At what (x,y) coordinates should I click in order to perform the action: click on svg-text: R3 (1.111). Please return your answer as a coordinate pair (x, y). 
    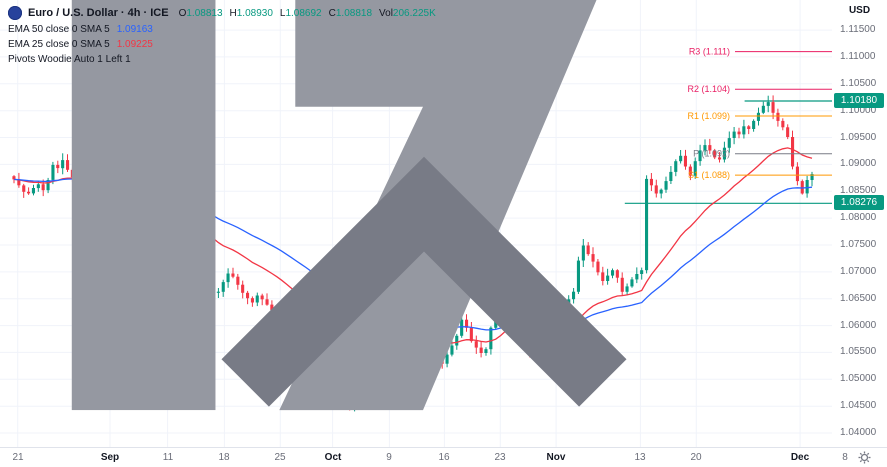
    Looking at the image, I should click on (709, 52).